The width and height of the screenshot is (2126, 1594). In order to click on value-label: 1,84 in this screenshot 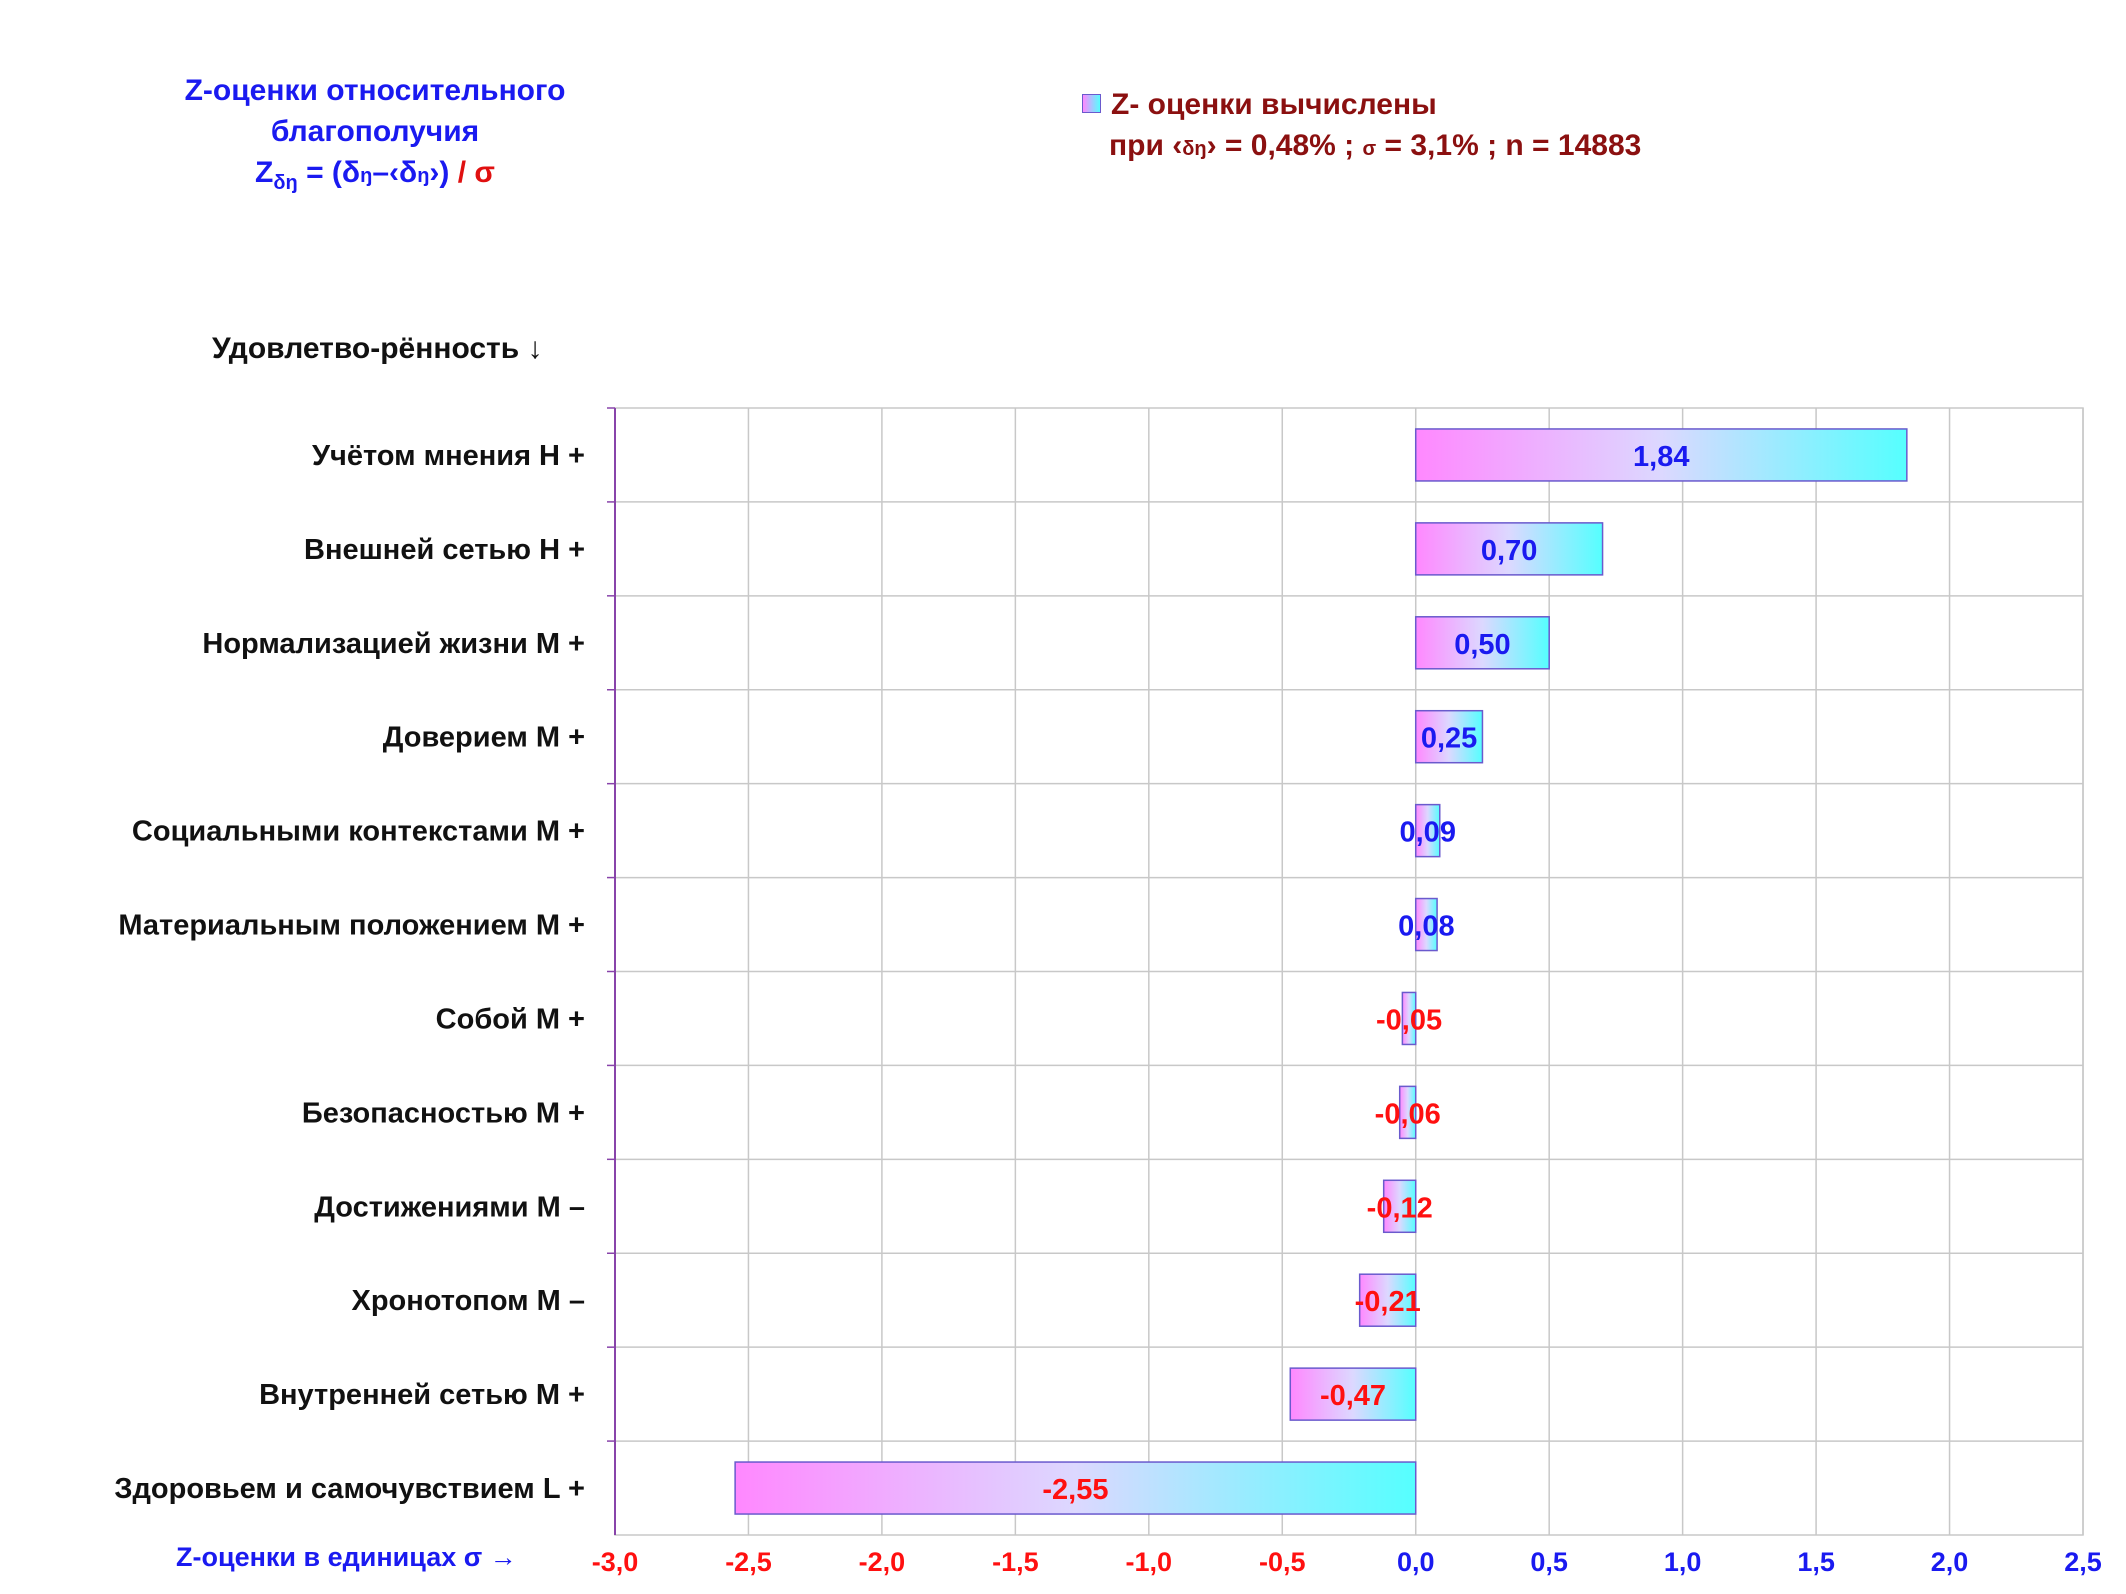, I will do `click(1661, 457)`.